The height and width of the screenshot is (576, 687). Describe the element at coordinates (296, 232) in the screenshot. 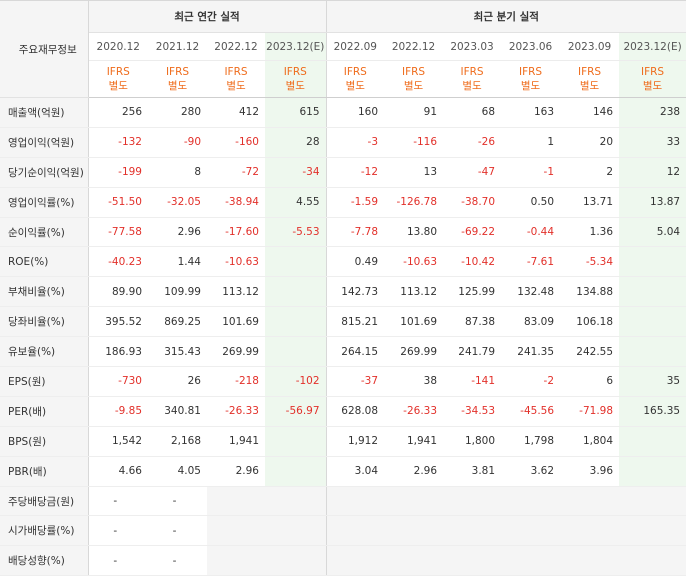

I see `table-cell: -5.53` at that location.